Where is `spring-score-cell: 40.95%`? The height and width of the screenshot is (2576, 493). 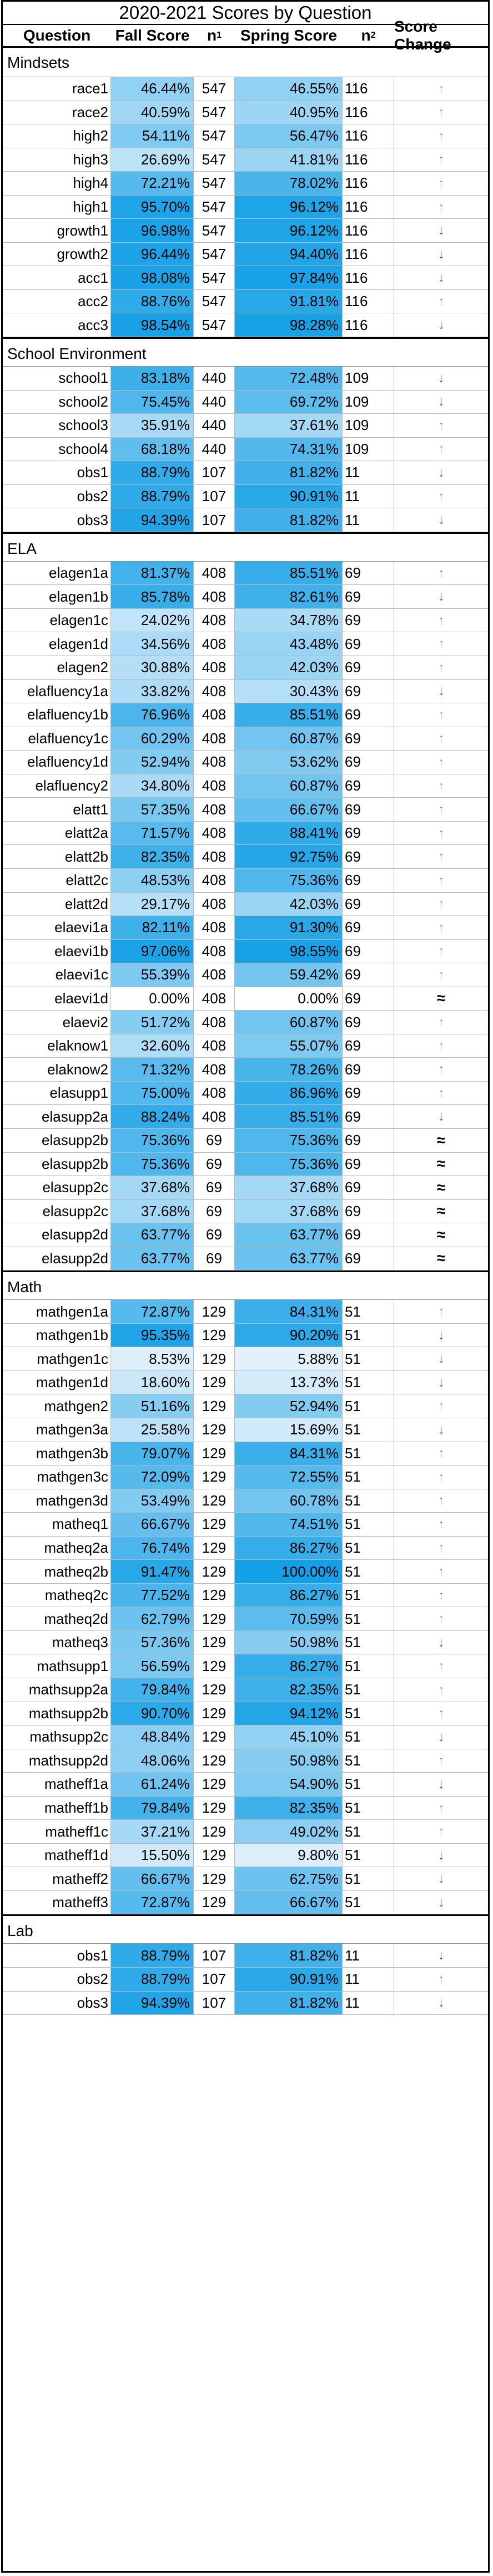 spring-score-cell: 40.95% is located at coordinates (289, 113).